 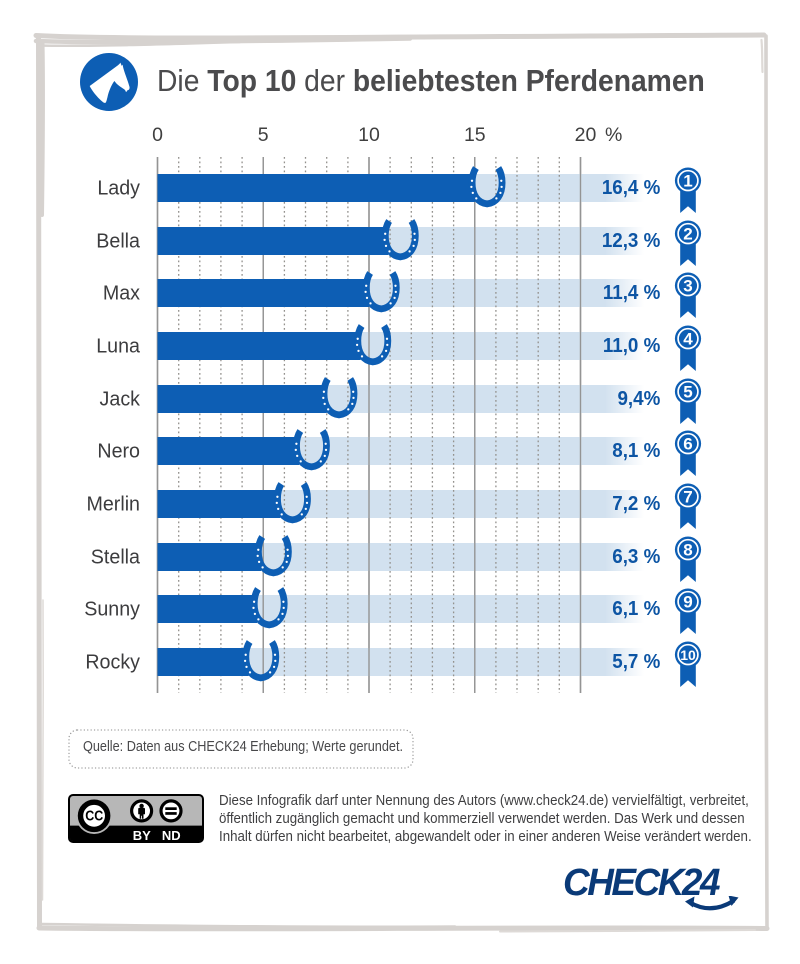 What do you see at coordinates (687, 444) in the screenshot?
I see `svg-text: 6` at bounding box center [687, 444].